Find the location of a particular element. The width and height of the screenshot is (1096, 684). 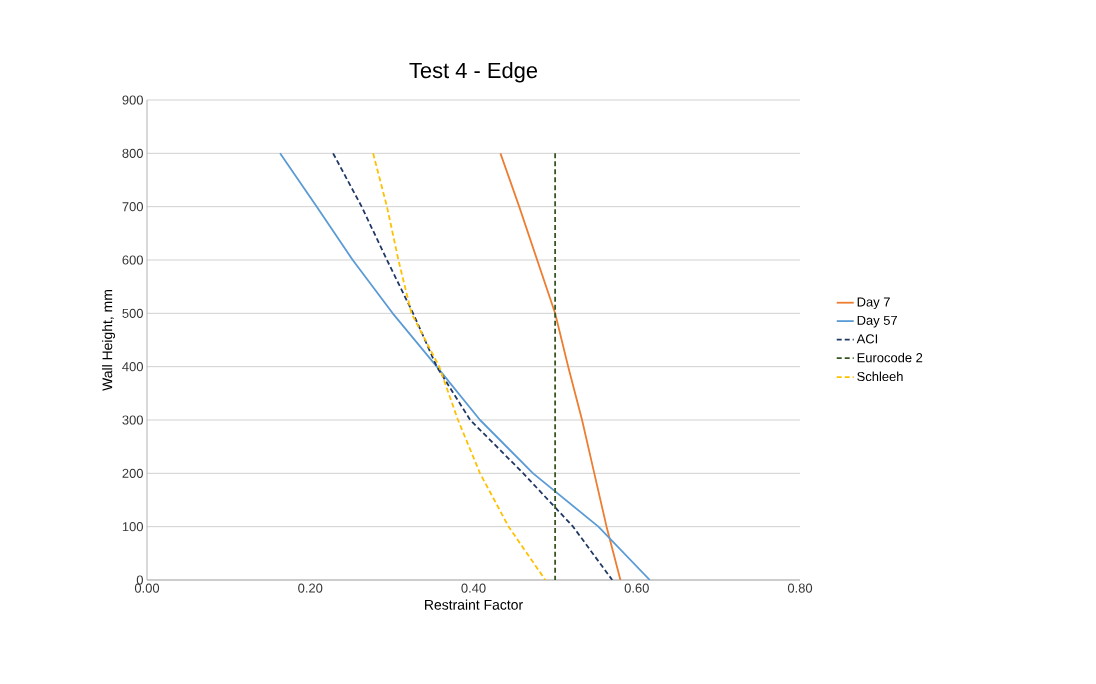

y-tick-label: 200 is located at coordinates (132, 473).